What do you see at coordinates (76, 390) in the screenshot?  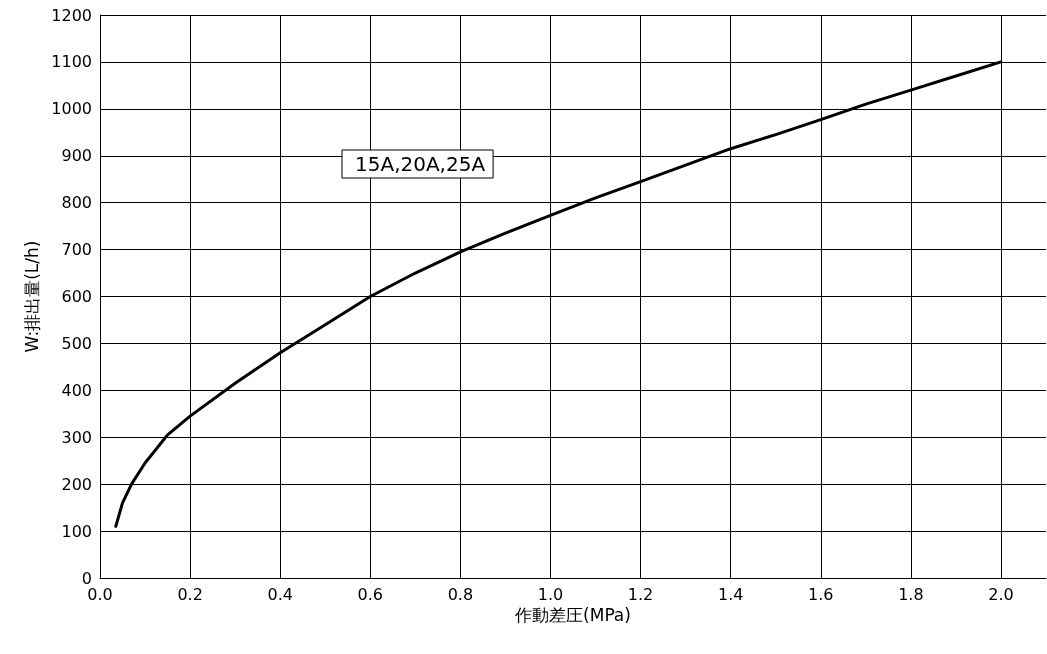 I see `y-tick-label: 400` at bounding box center [76, 390].